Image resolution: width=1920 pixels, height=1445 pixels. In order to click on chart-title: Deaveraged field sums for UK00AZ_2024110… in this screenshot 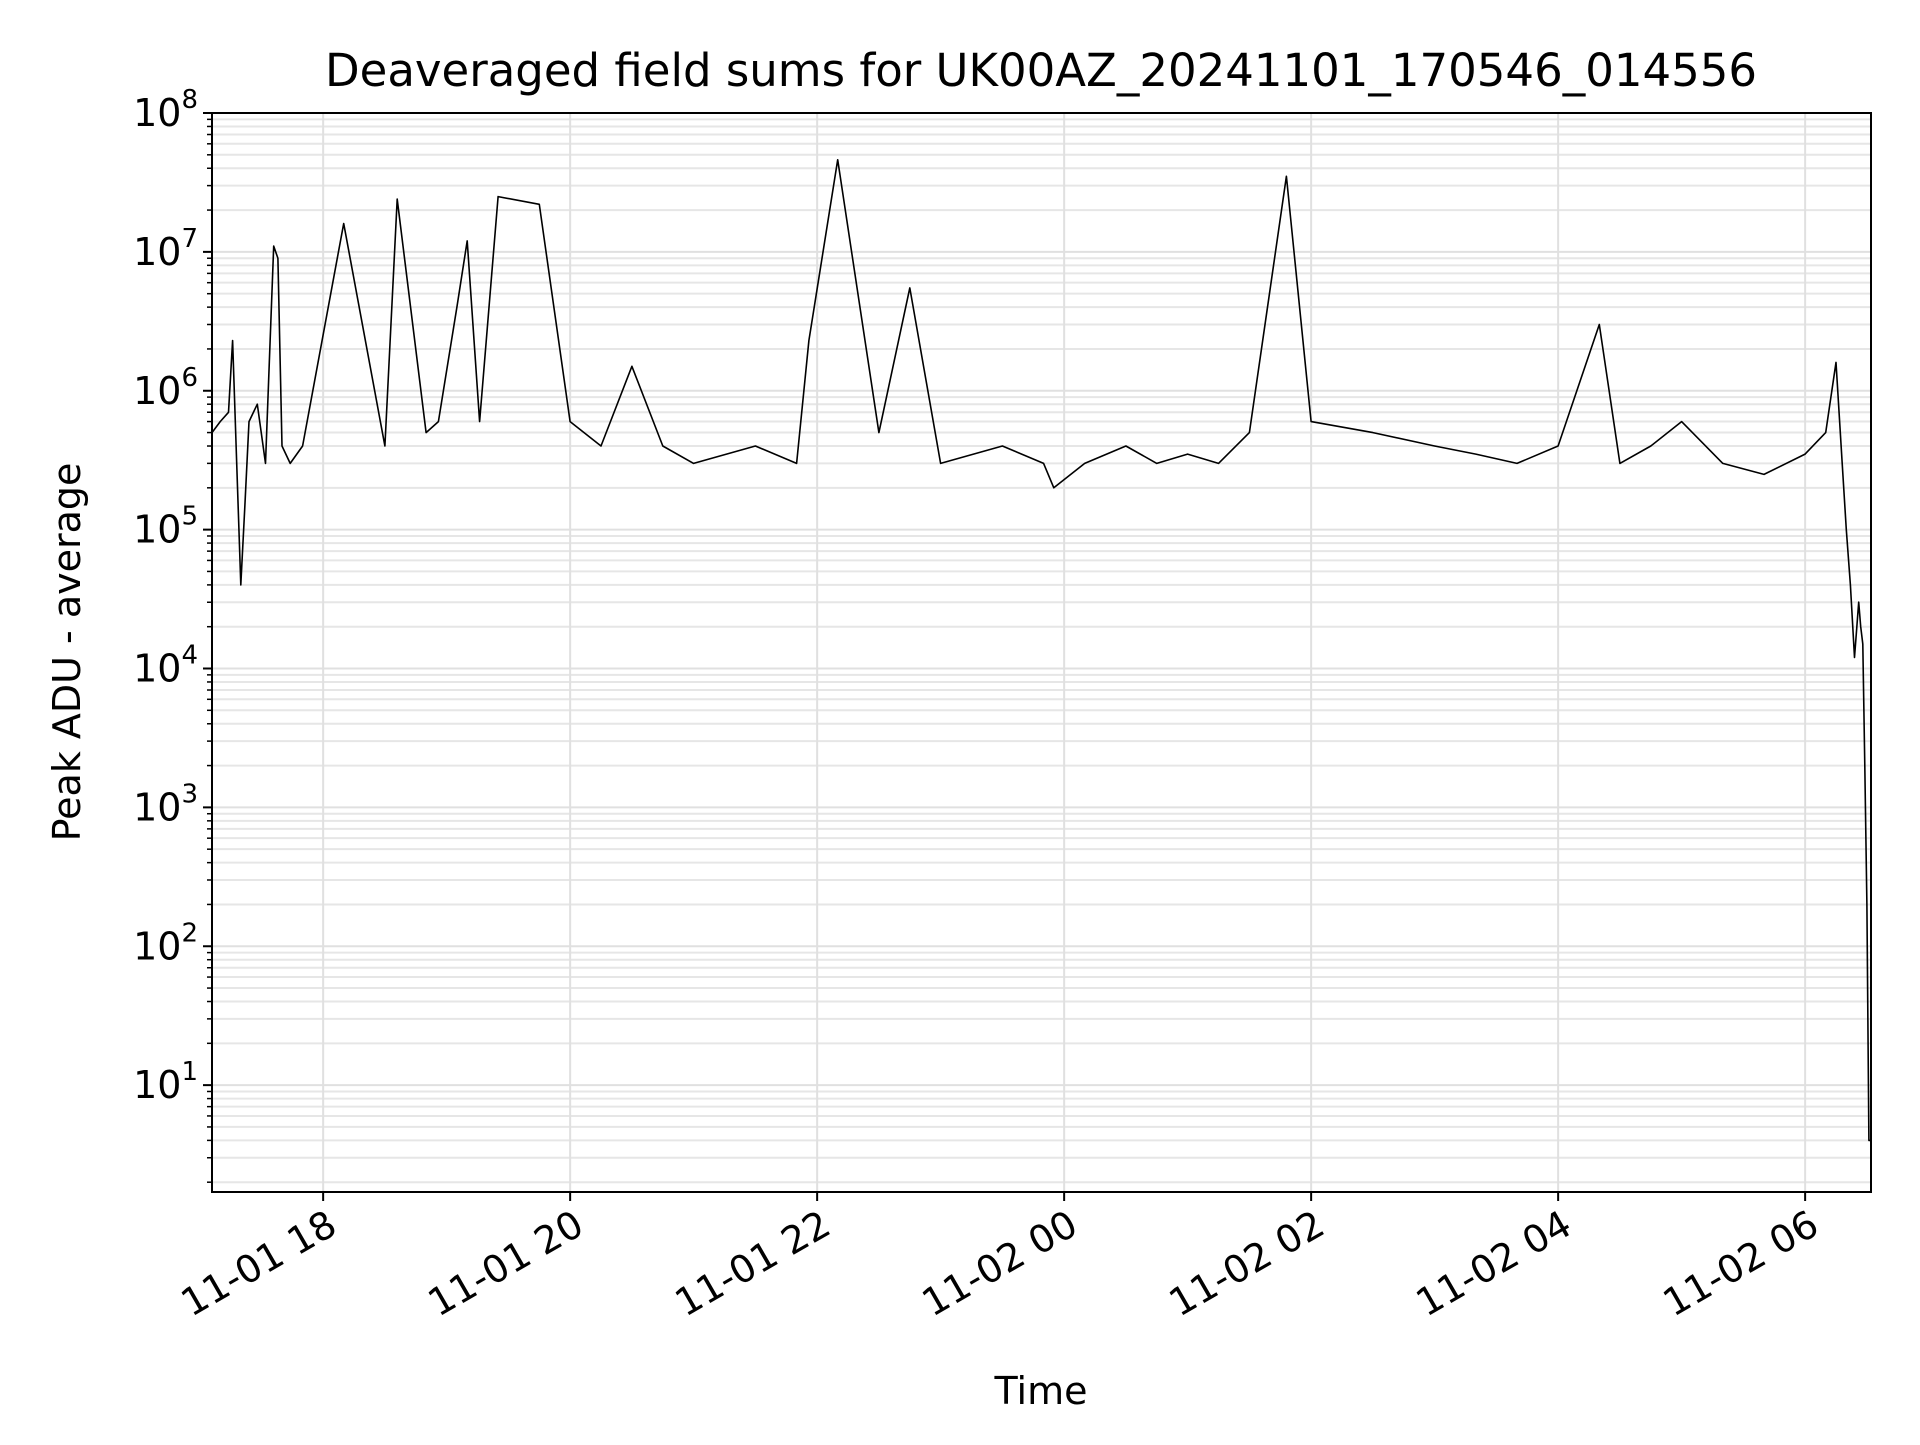, I will do `click(1041, 70)`.